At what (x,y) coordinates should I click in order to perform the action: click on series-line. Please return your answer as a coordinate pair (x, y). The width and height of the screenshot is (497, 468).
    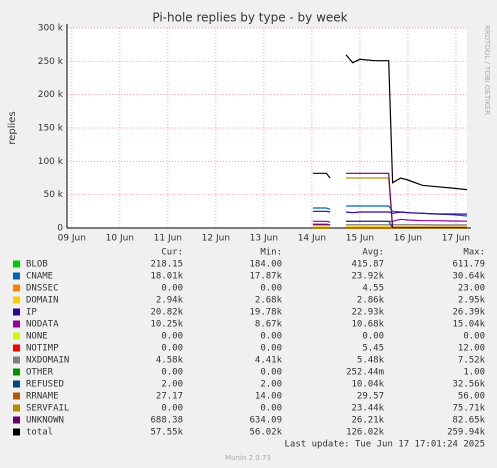
    Looking at the image, I should click on (390, 212).